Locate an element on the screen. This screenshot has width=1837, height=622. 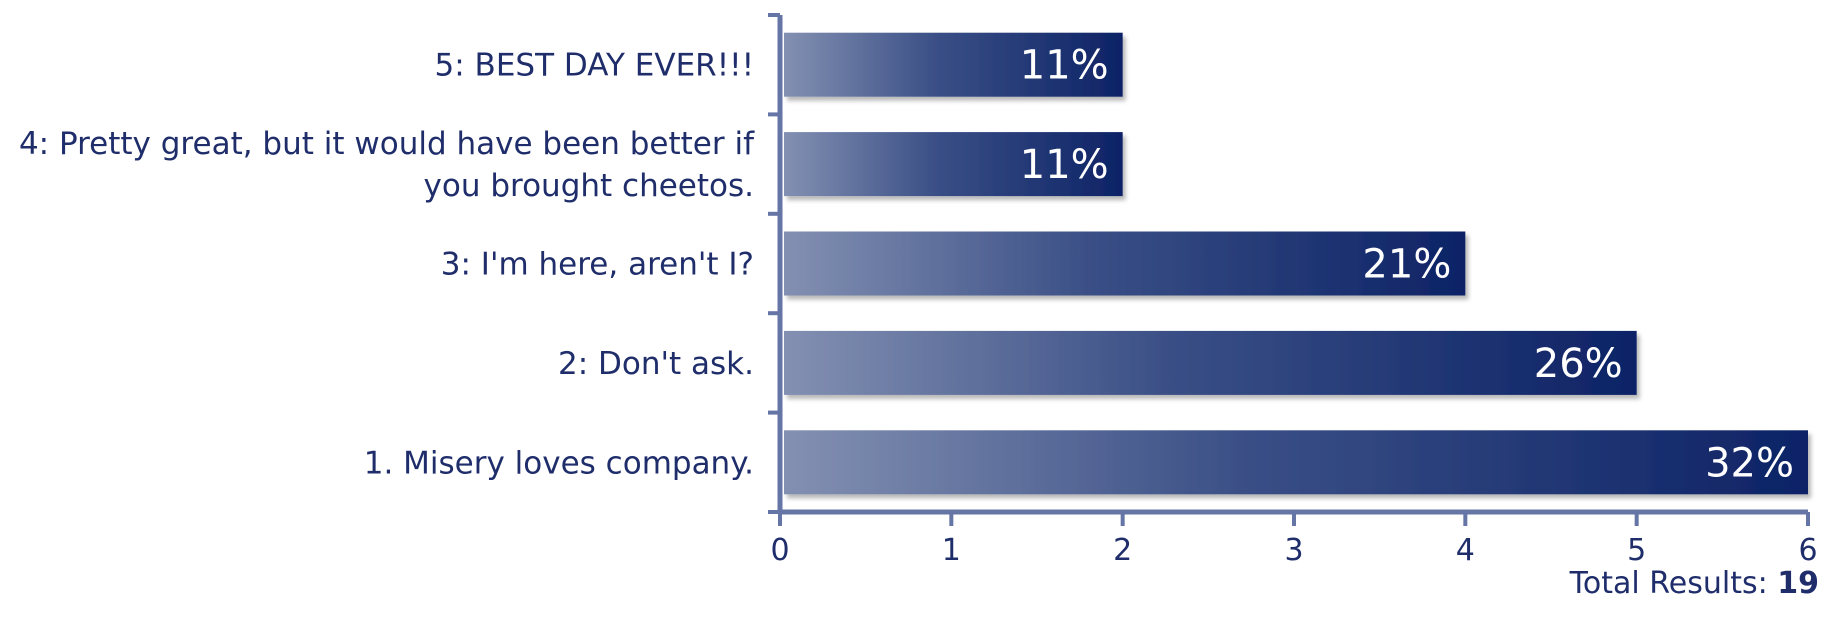
x-tick-label: 3 is located at coordinates (1293, 550).